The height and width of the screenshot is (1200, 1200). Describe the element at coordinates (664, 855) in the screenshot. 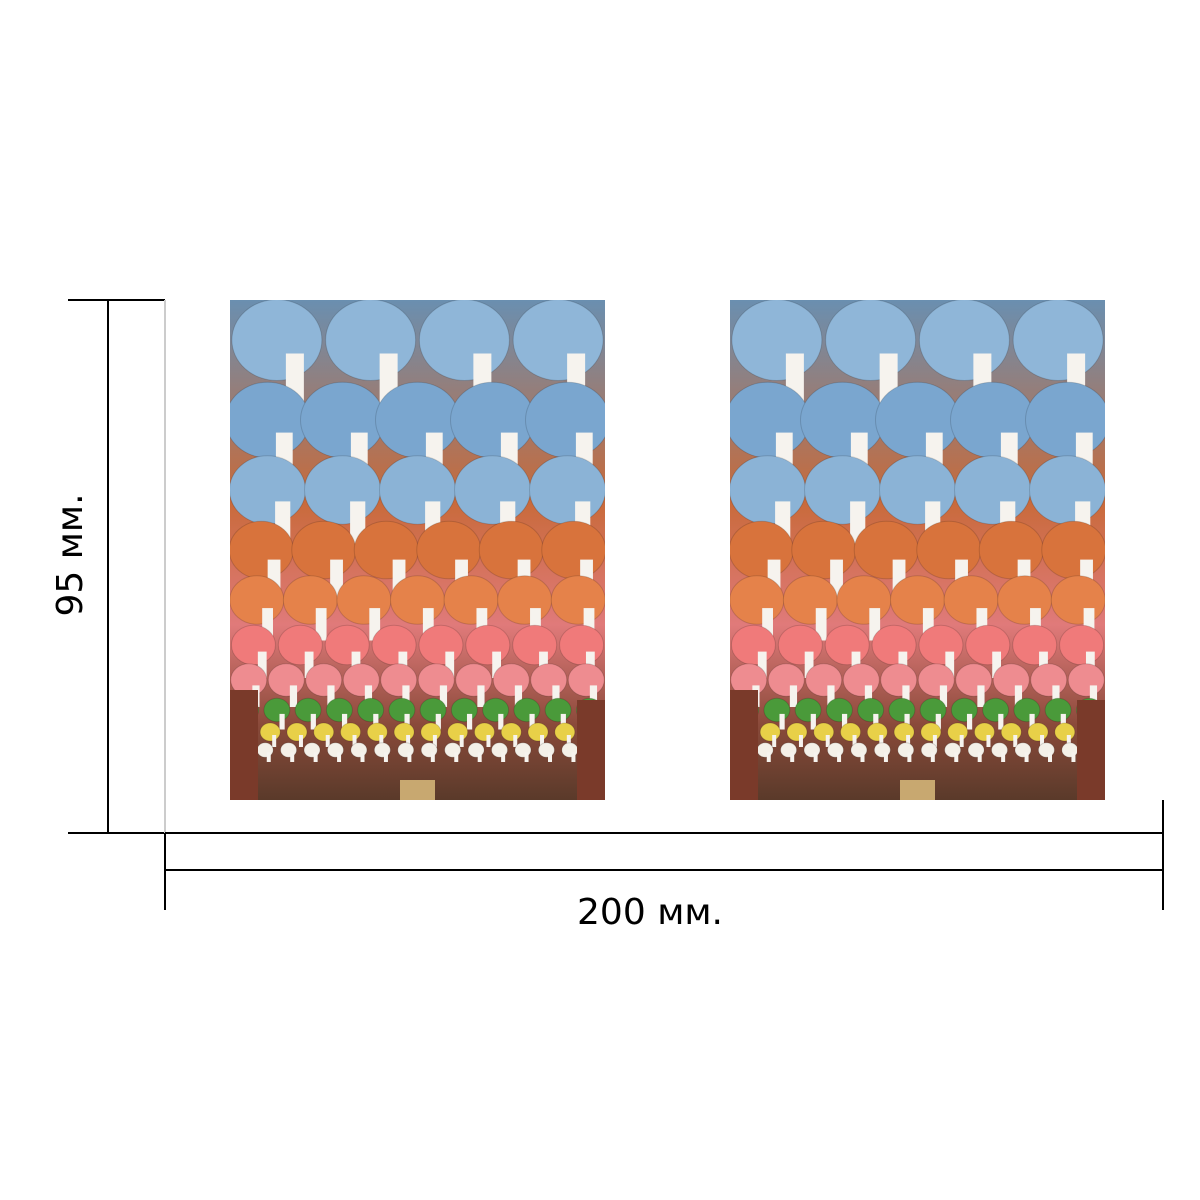

I see `width-dimension` at that location.